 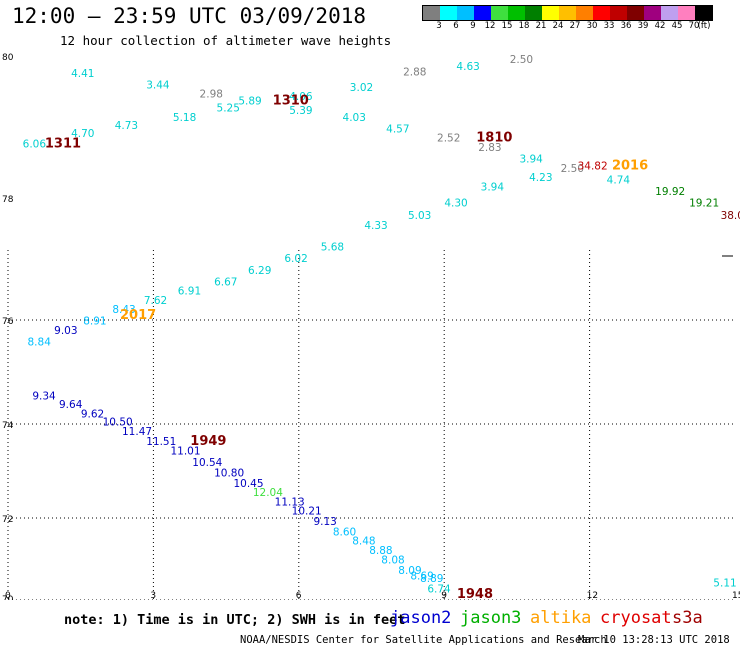 I want to click on colorbar-label: 6, so click(x=456, y=26).